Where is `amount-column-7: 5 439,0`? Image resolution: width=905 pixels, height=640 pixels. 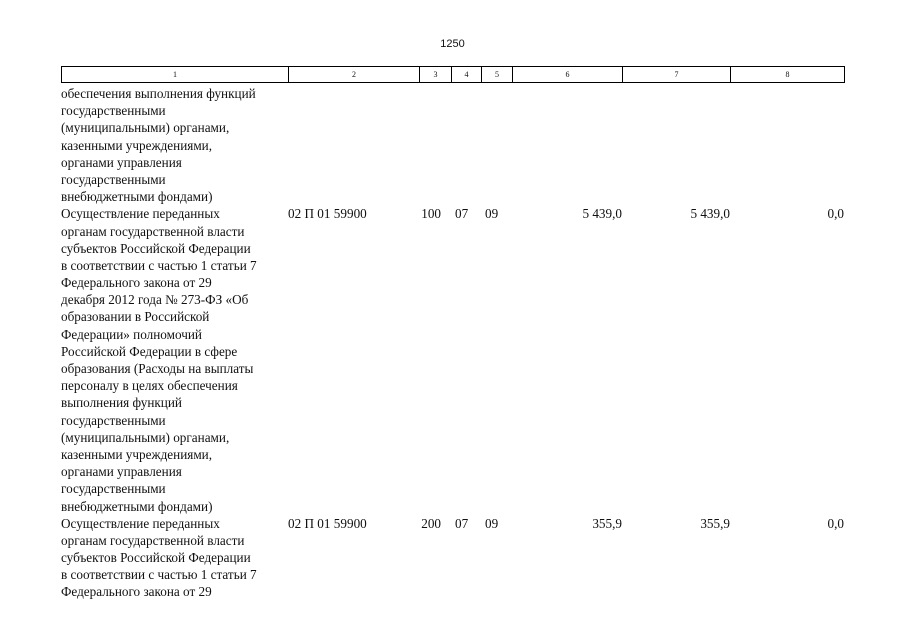
amount-column-7: 5 439,0 is located at coordinates (710, 214).